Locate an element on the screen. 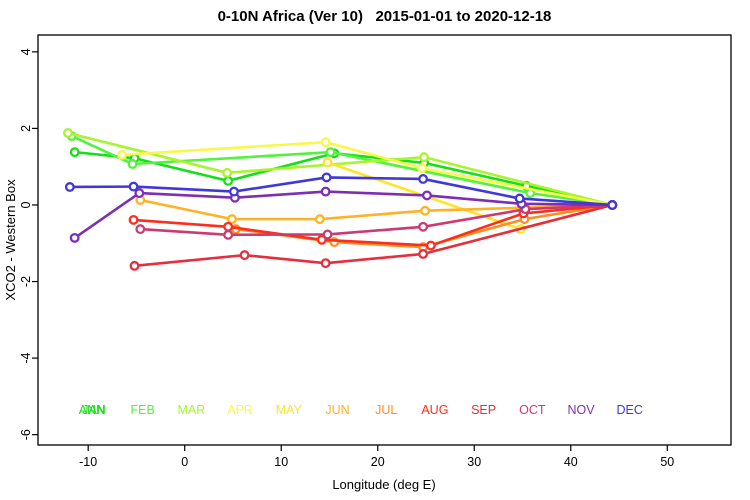 The height and width of the screenshot is (500, 750). x-tick-label: 40 is located at coordinates (571, 462).